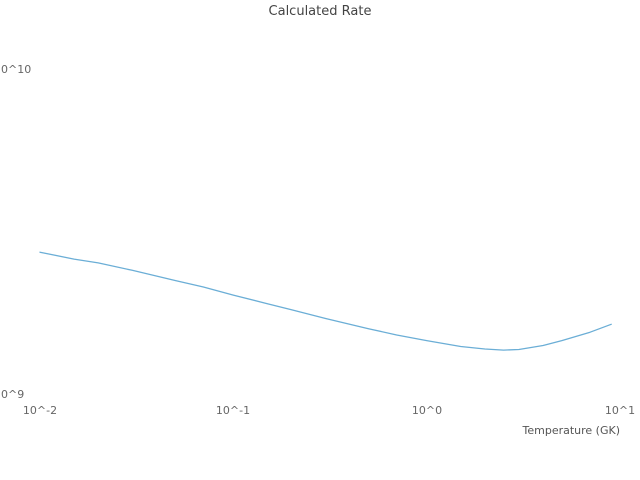  What do you see at coordinates (320, 11) in the screenshot?
I see `chart-title: Calculated Rate` at bounding box center [320, 11].